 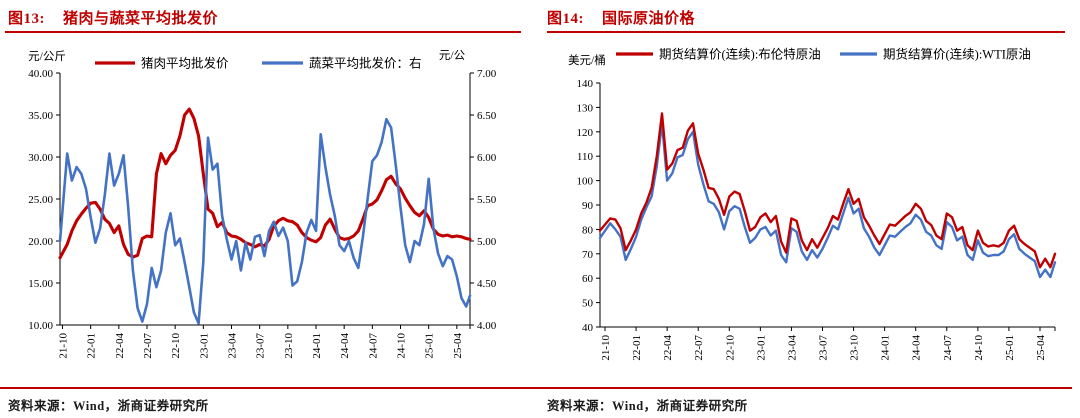 What do you see at coordinates (565, 19) in the screenshot?
I see `figure14-number-label: 图14:` at bounding box center [565, 19].